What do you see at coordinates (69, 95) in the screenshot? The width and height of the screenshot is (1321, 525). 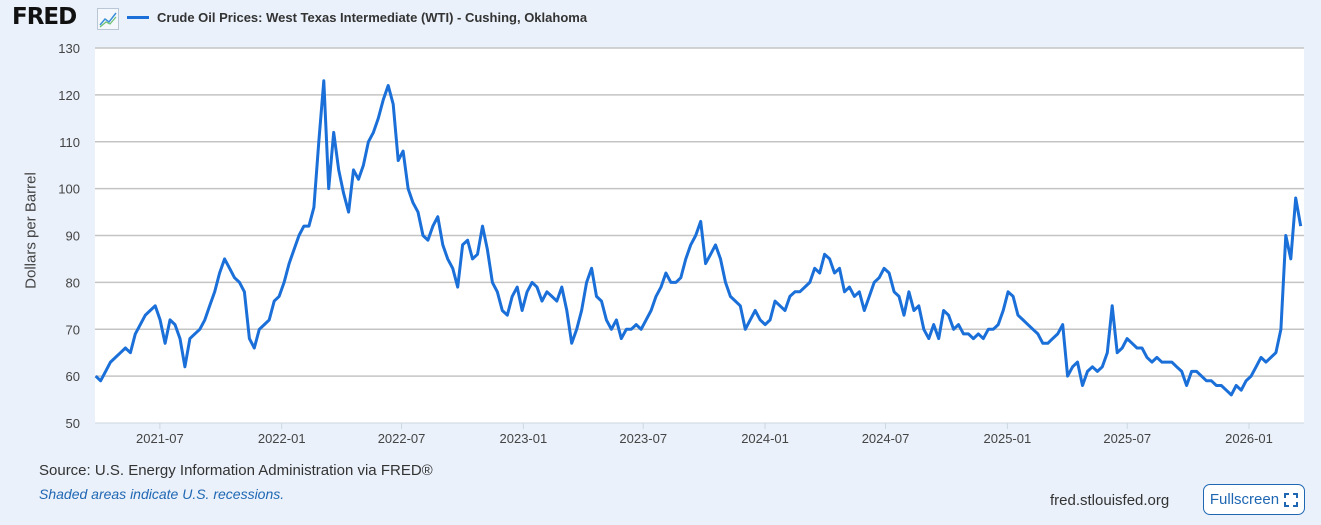 I see `y-tick-label: 120` at bounding box center [69, 95].